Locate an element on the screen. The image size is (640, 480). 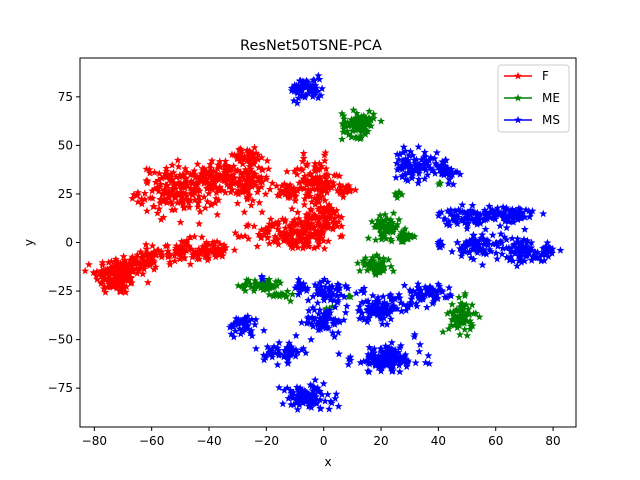
y-tick-label: −25 is located at coordinates (60, 291).